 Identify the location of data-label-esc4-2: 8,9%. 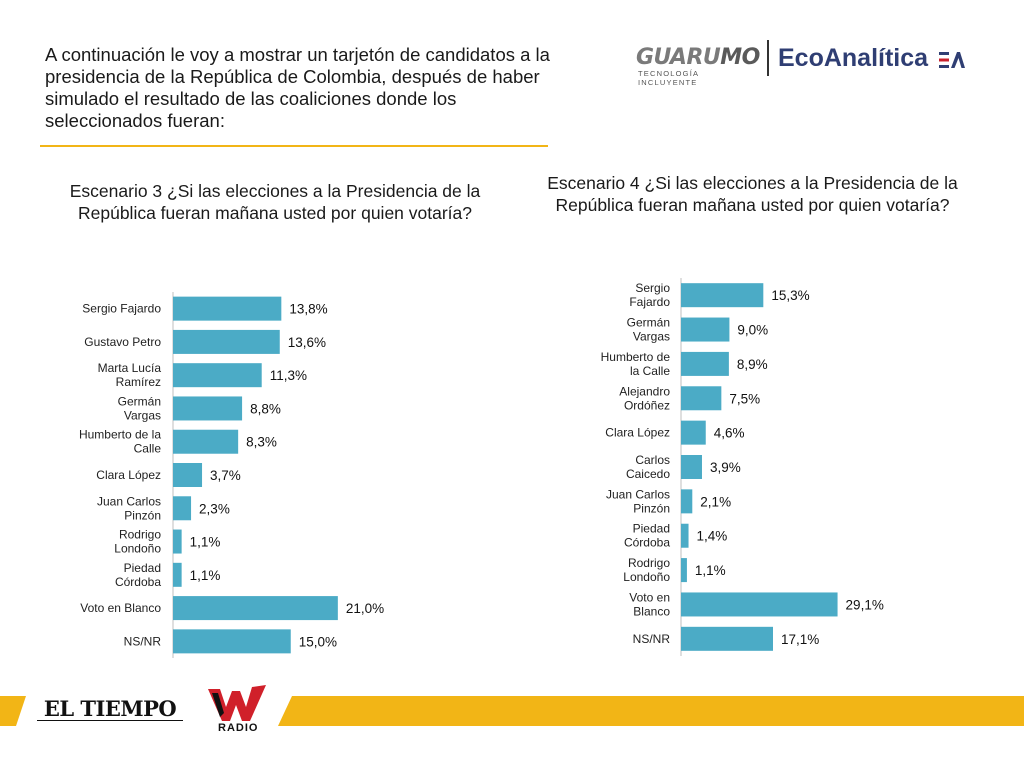
(752, 364).